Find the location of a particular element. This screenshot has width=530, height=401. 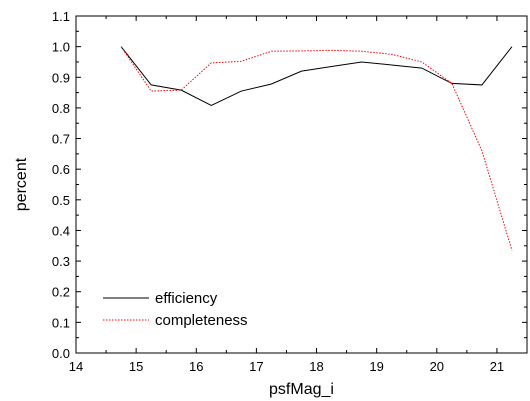

y-tick-label: 0.0 is located at coordinates (61, 353).